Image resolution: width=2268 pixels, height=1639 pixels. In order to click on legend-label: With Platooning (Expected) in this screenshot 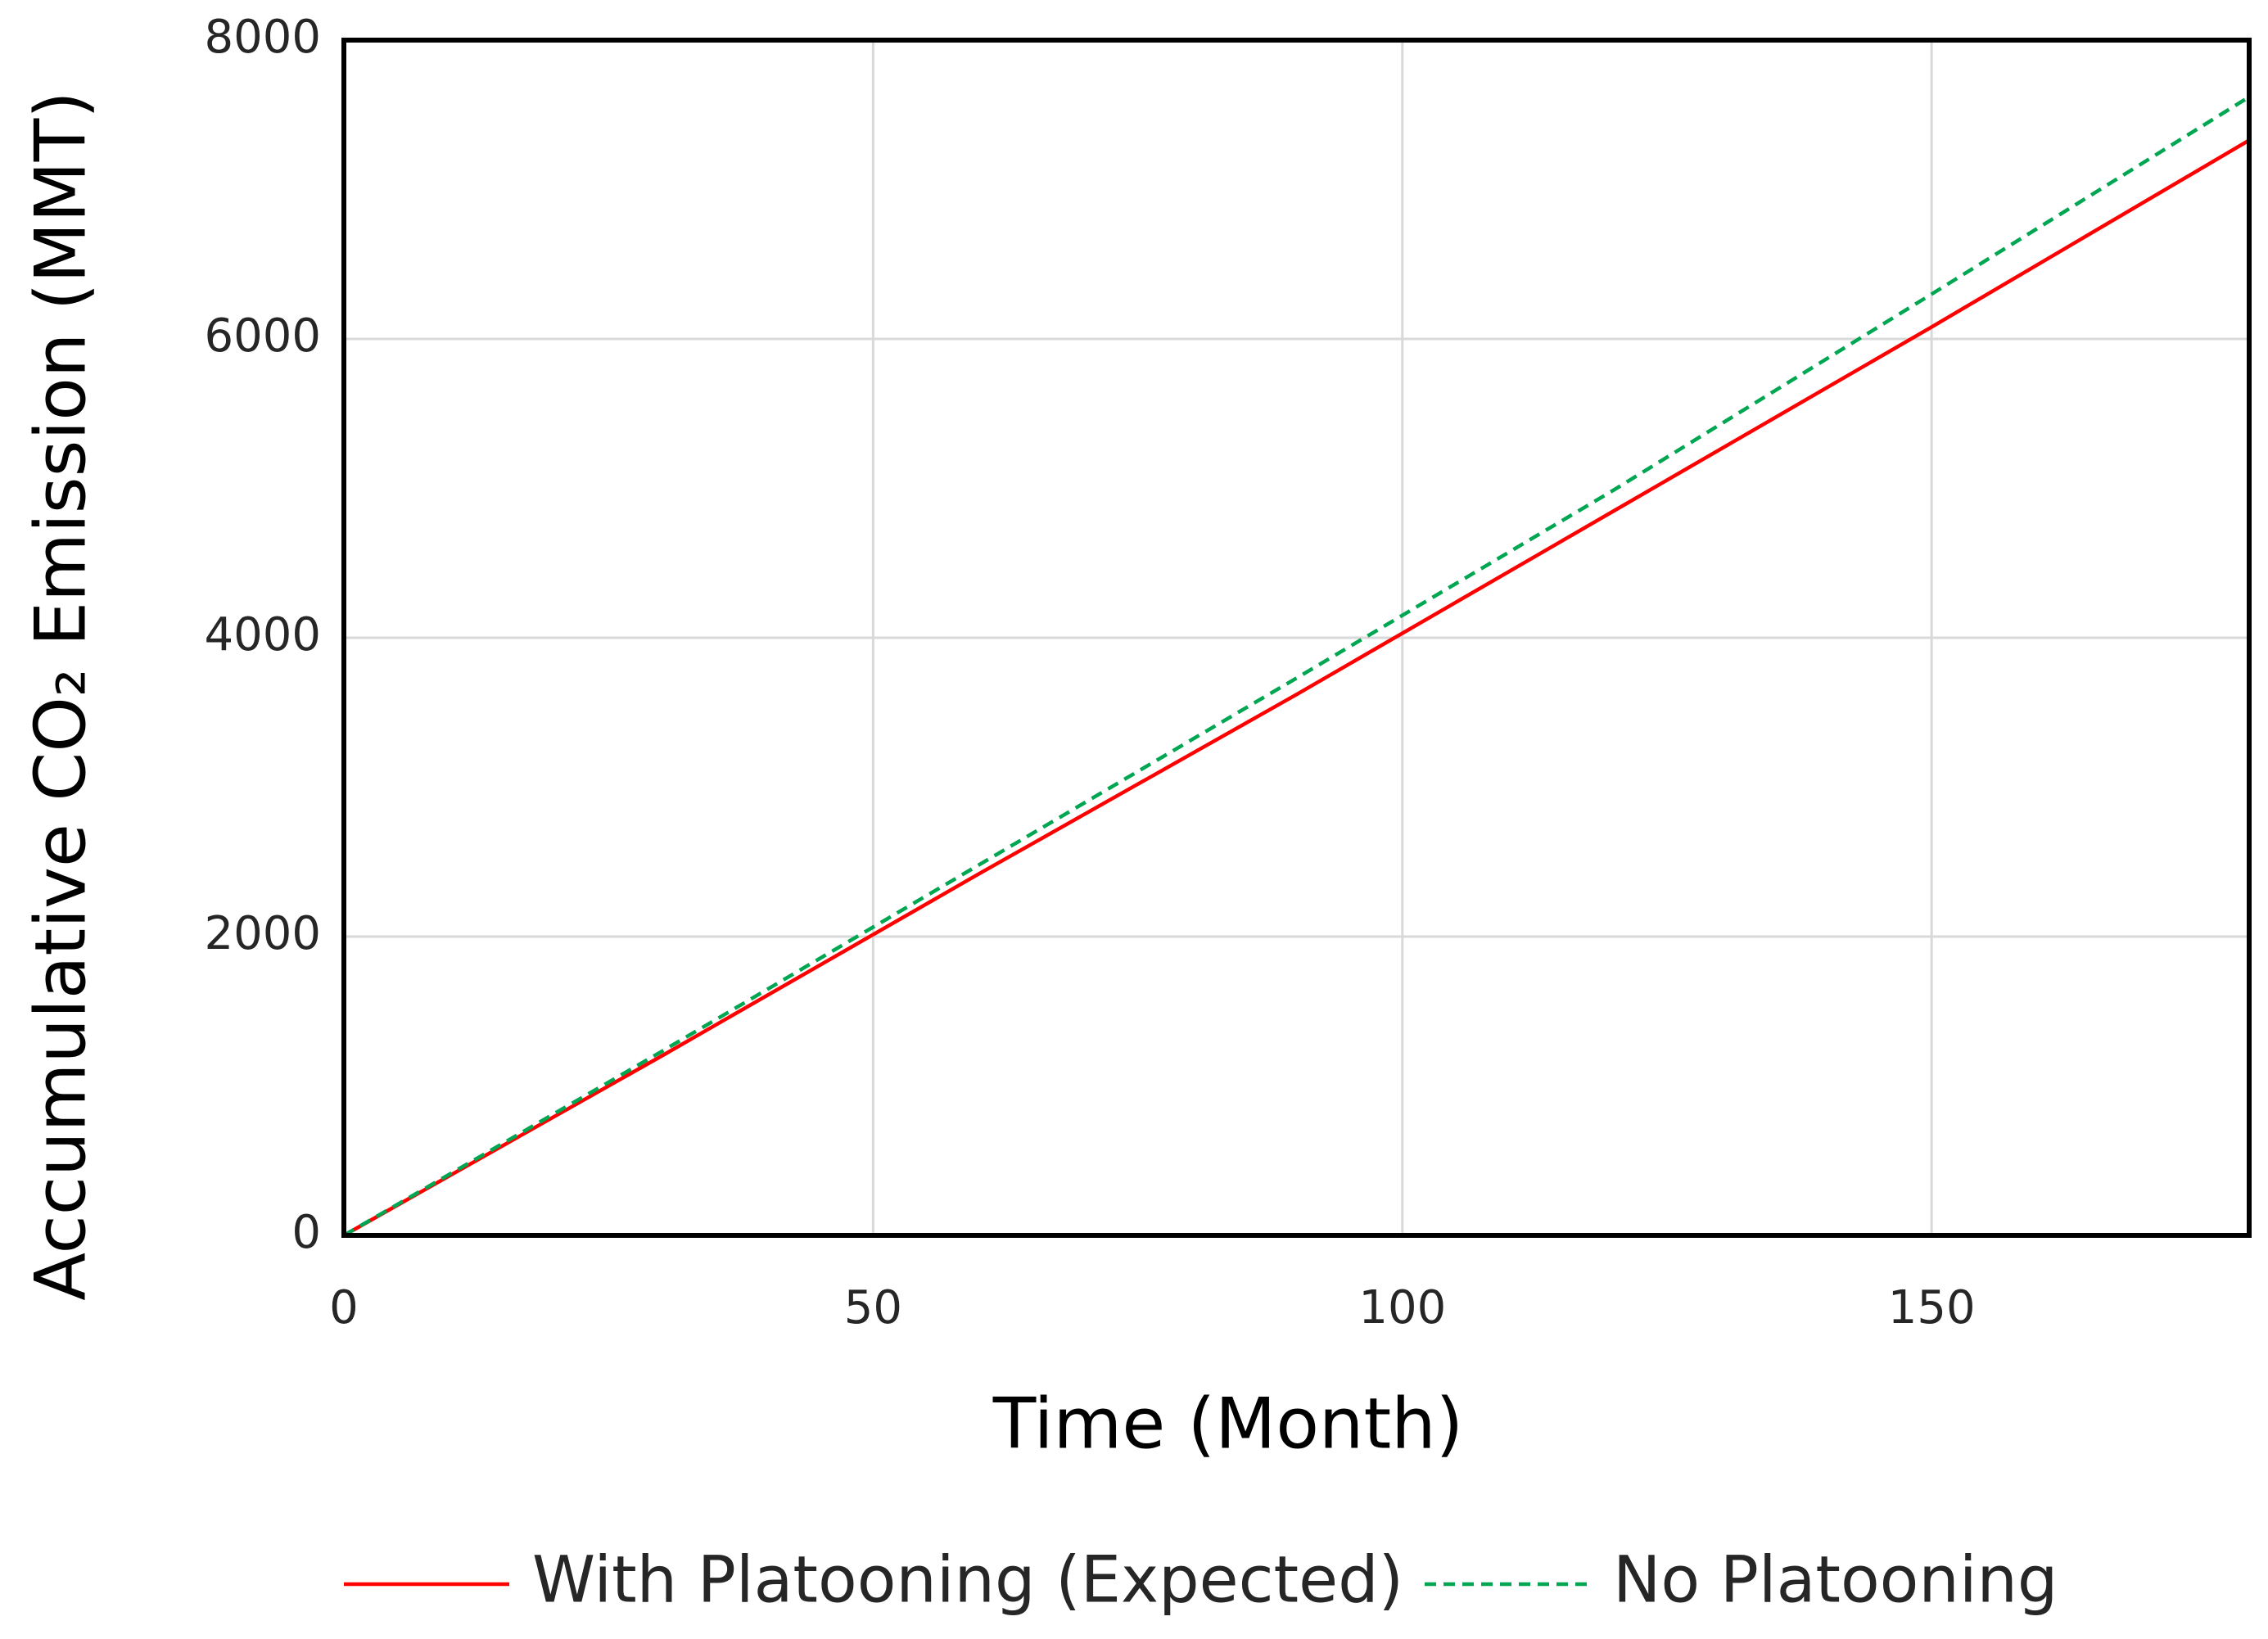, I will do `click(967, 1580)`.